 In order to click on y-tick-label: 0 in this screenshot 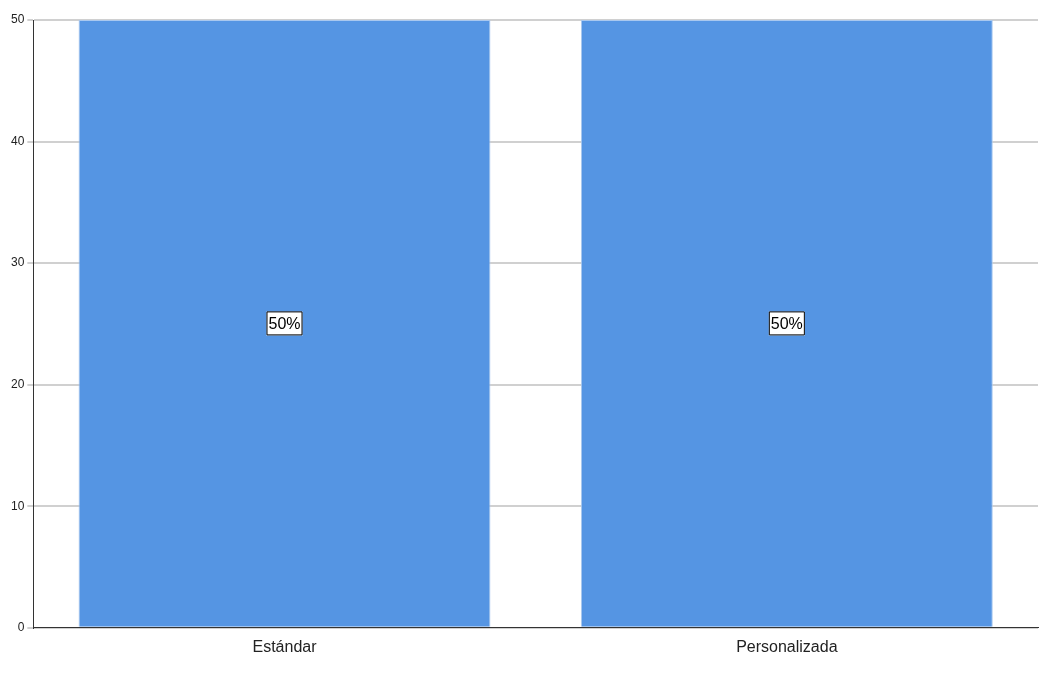, I will do `click(21, 627)`.